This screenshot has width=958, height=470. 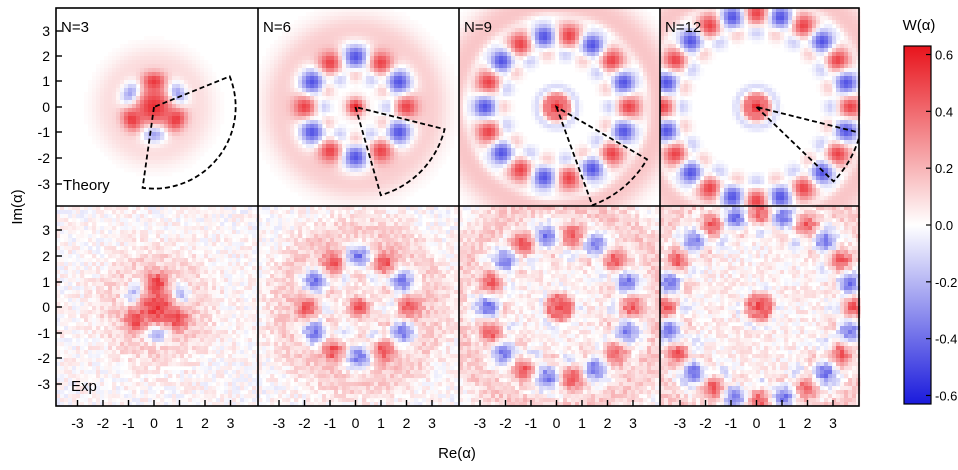 I want to click on x-axis-label: Re(α), so click(x=457, y=453).